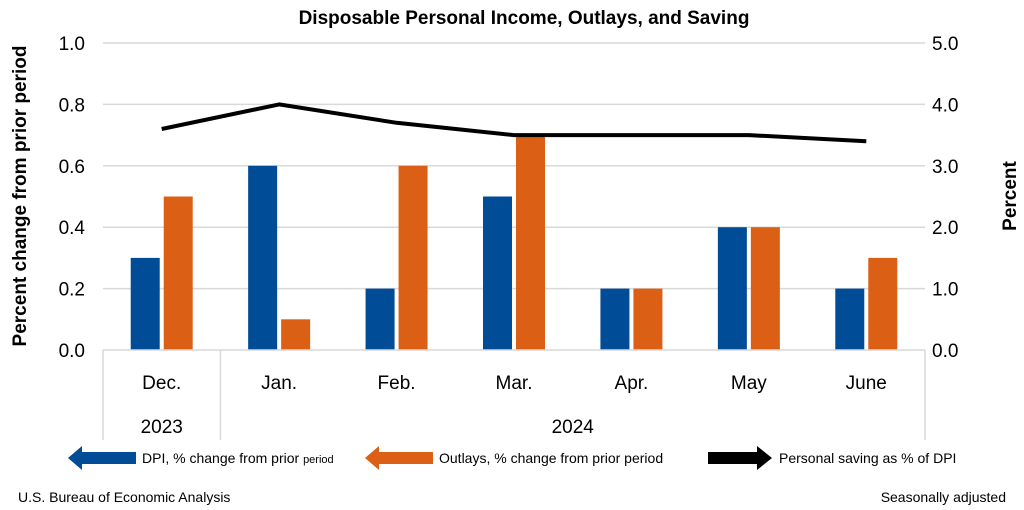 This screenshot has width=1024, height=510. Describe the element at coordinates (945, 167) in the screenshot. I see `right-tick-label: 3.0` at that location.